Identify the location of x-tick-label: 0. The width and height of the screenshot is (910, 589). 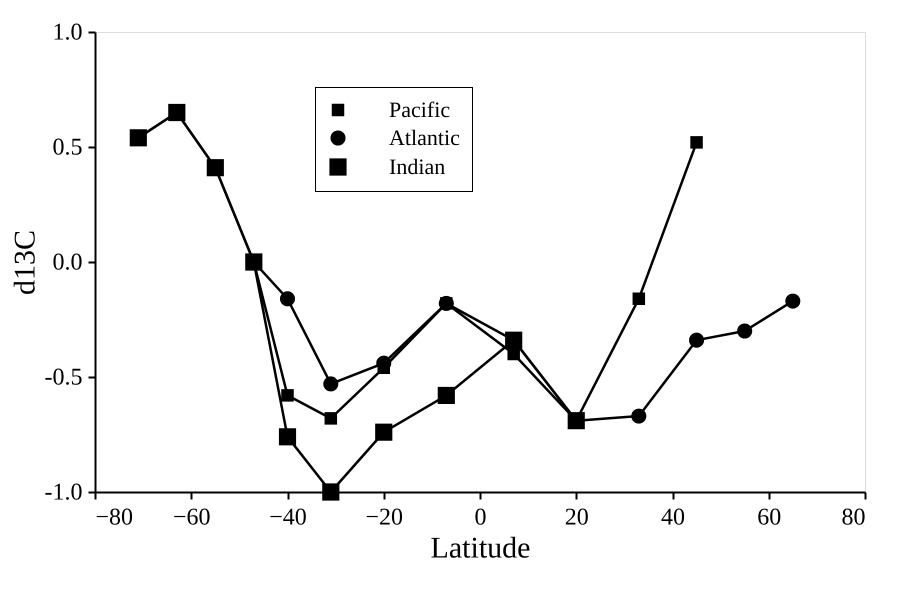
(480, 517).